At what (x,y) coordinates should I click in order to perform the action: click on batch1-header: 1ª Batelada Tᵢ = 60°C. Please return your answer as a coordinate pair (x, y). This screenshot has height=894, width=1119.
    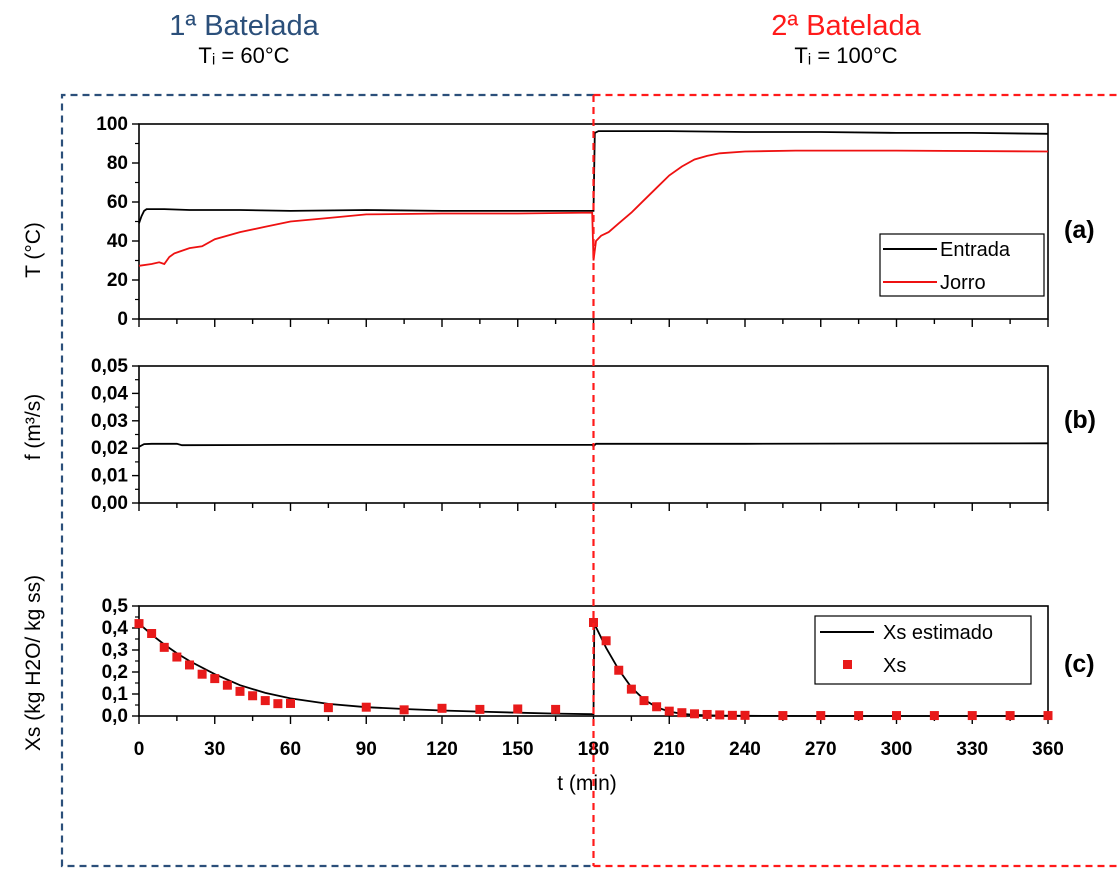
    Looking at the image, I should click on (244, 39).